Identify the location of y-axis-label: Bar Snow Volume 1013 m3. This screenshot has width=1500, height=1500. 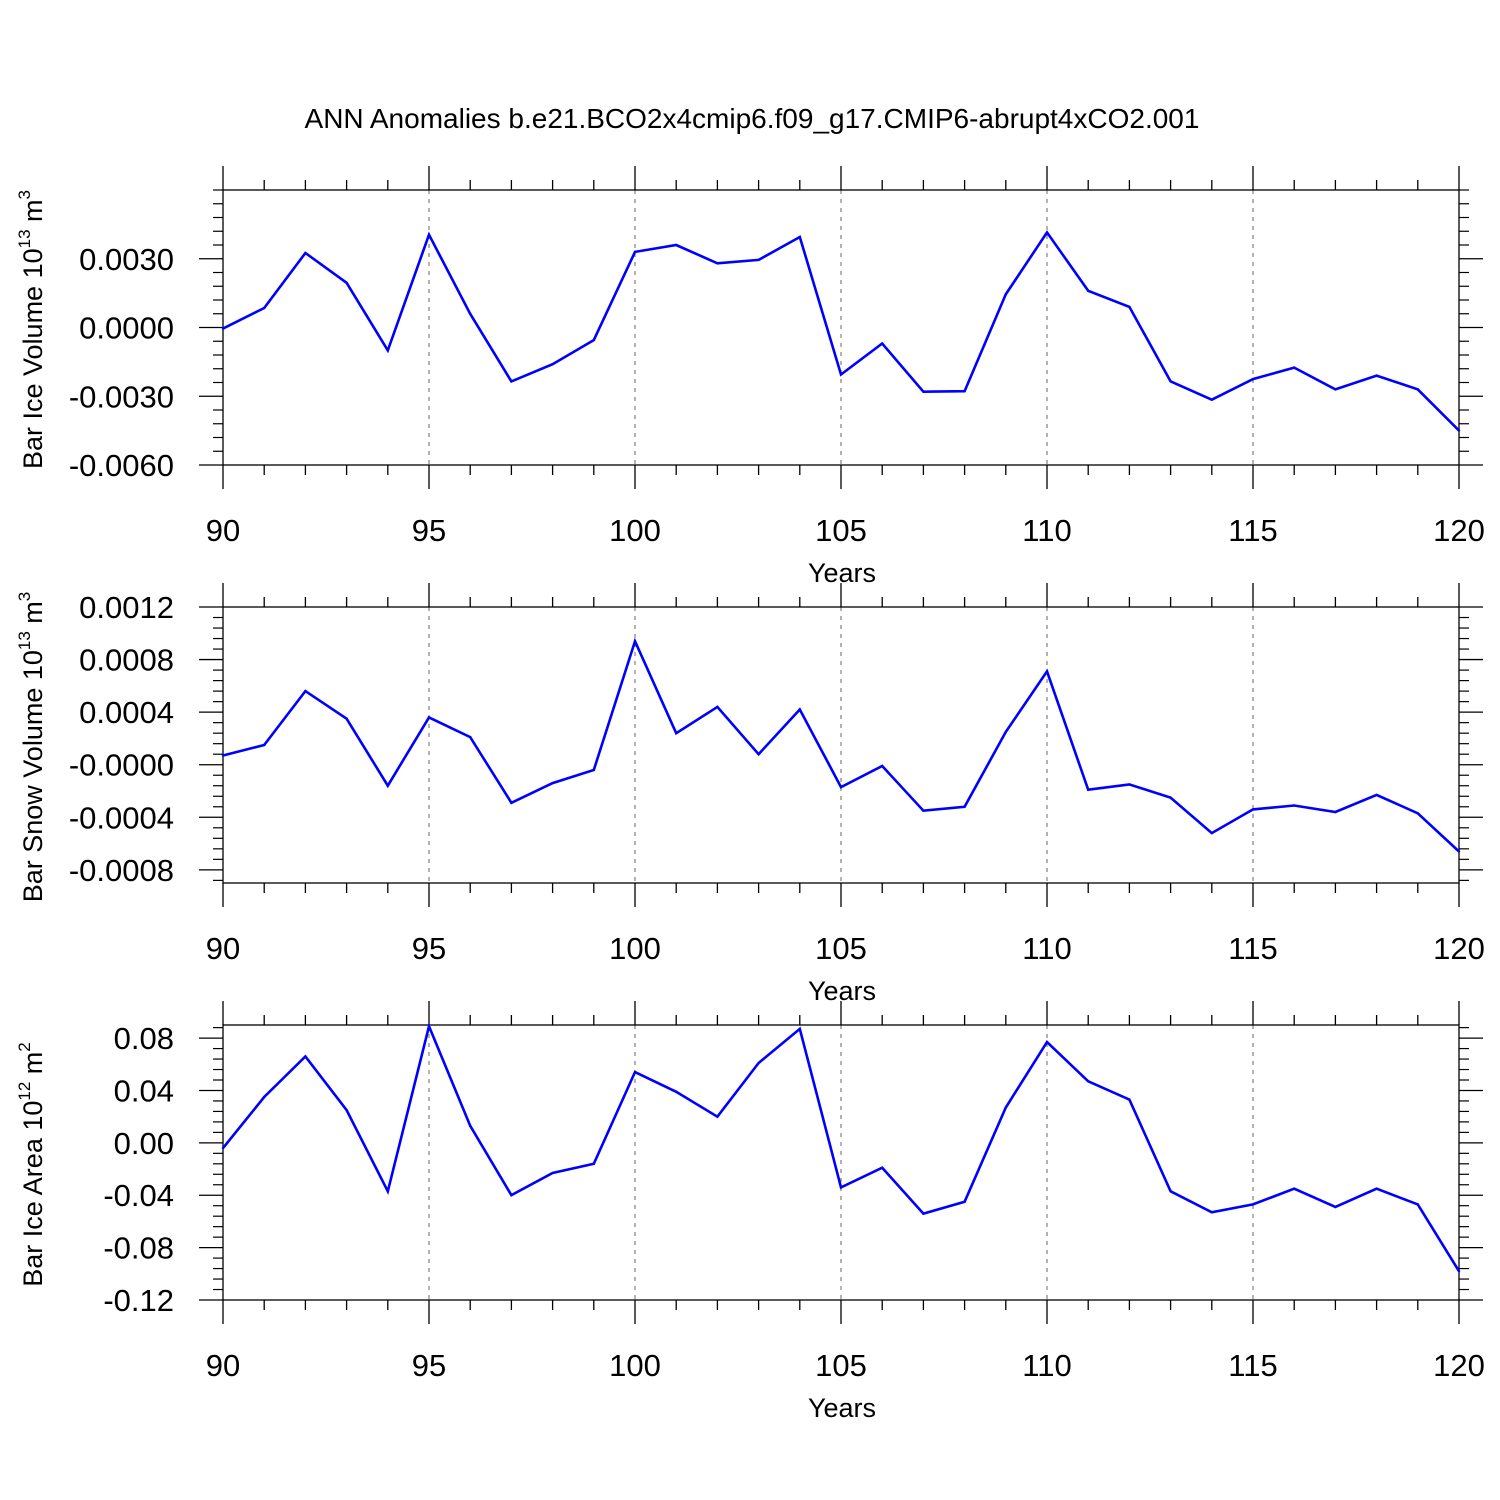
(31, 747).